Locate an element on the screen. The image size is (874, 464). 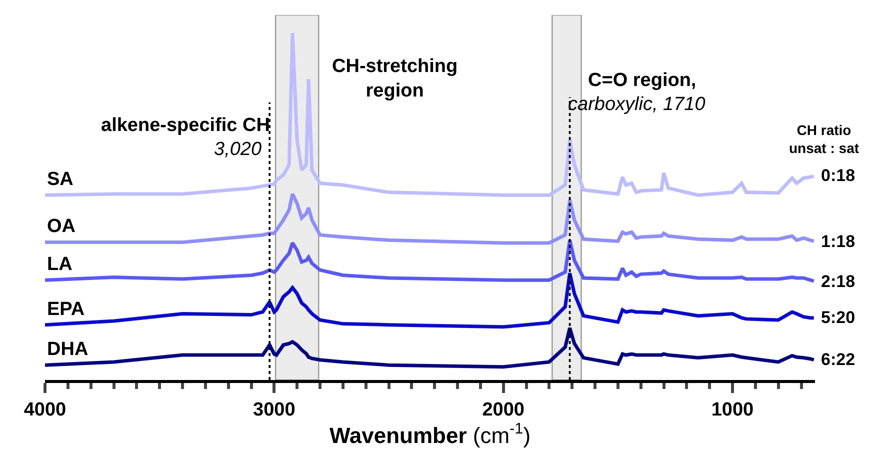
ref-line-label: carboxylic, 1710 is located at coordinates (637, 104).